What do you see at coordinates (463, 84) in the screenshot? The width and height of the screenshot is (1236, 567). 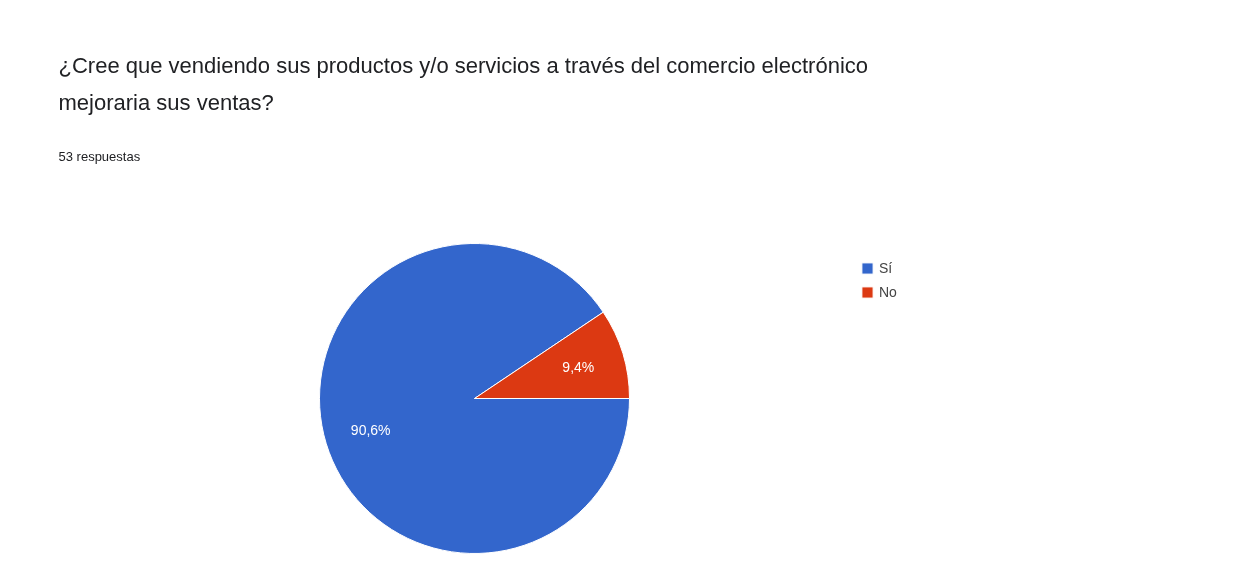 I see `chart-title: ¿Cree que vendiendo sus productos y/o servicios a través del comercio electrónico mejoraria sus ventas?` at bounding box center [463, 84].